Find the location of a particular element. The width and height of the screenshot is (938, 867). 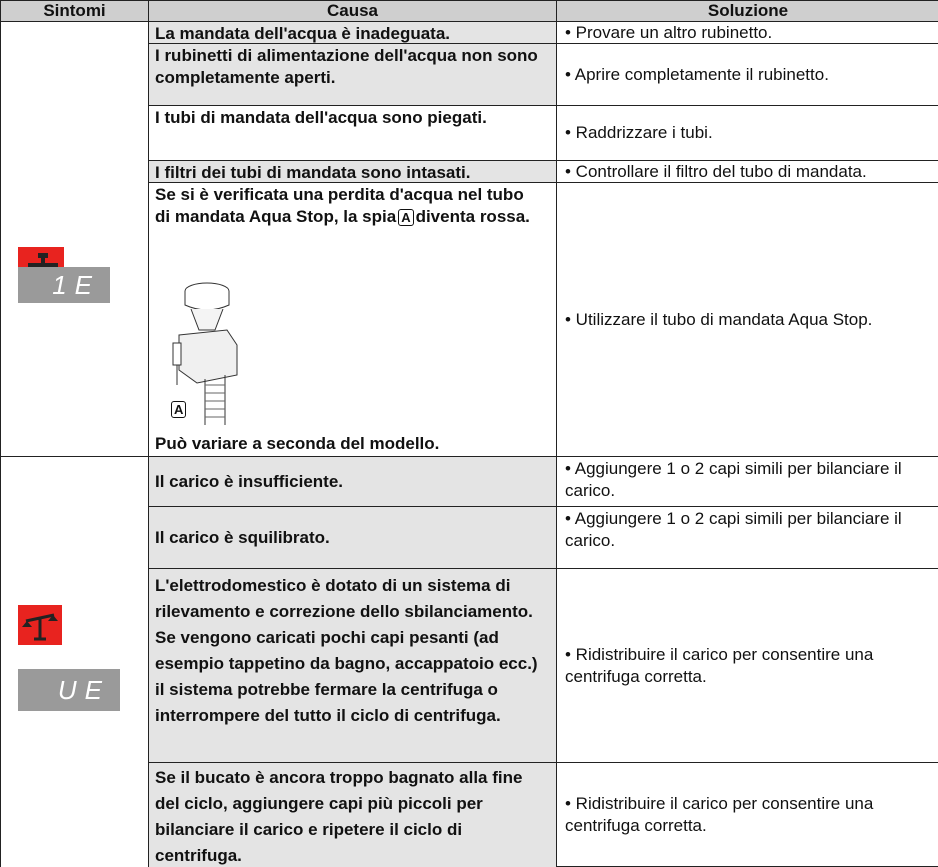

header-cell: Soluzione is located at coordinates (747, 11).